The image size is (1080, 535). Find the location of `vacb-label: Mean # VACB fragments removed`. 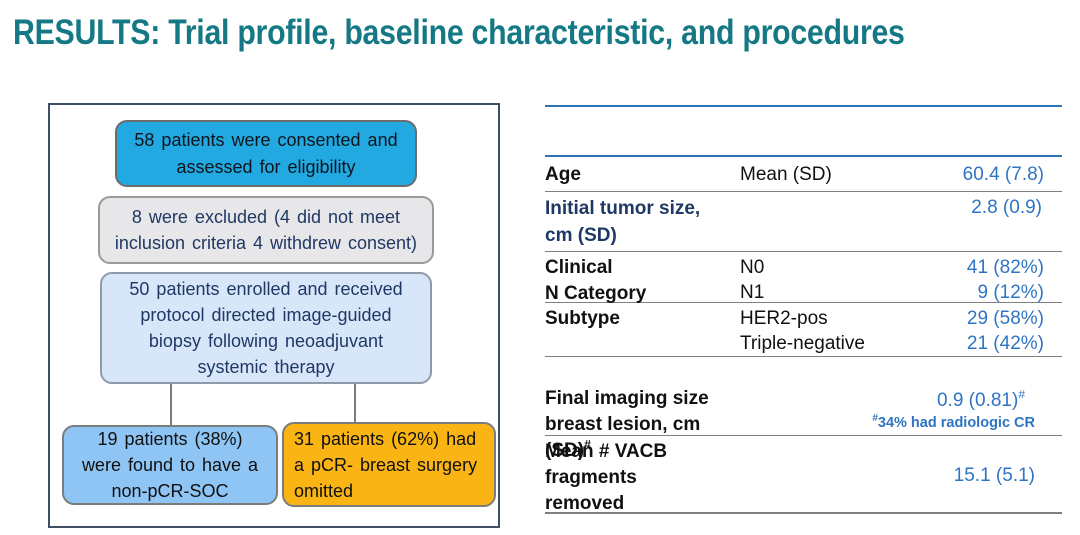

vacb-label: Mean # VACB fragments removed is located at coordinates (606, 477).